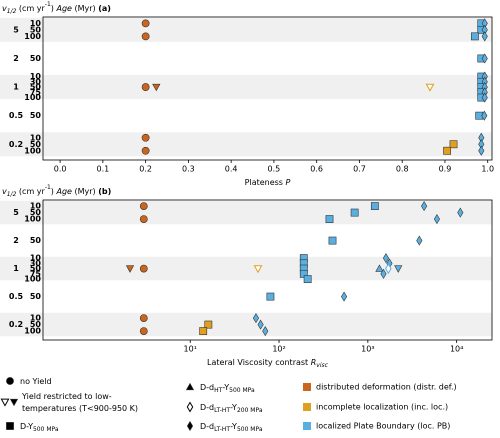 The image size is (500, 438). What do you see at coordinates (30, 191) in the screenshot?
I see `text-part: (cm yr` at bounding box center [30, 191].